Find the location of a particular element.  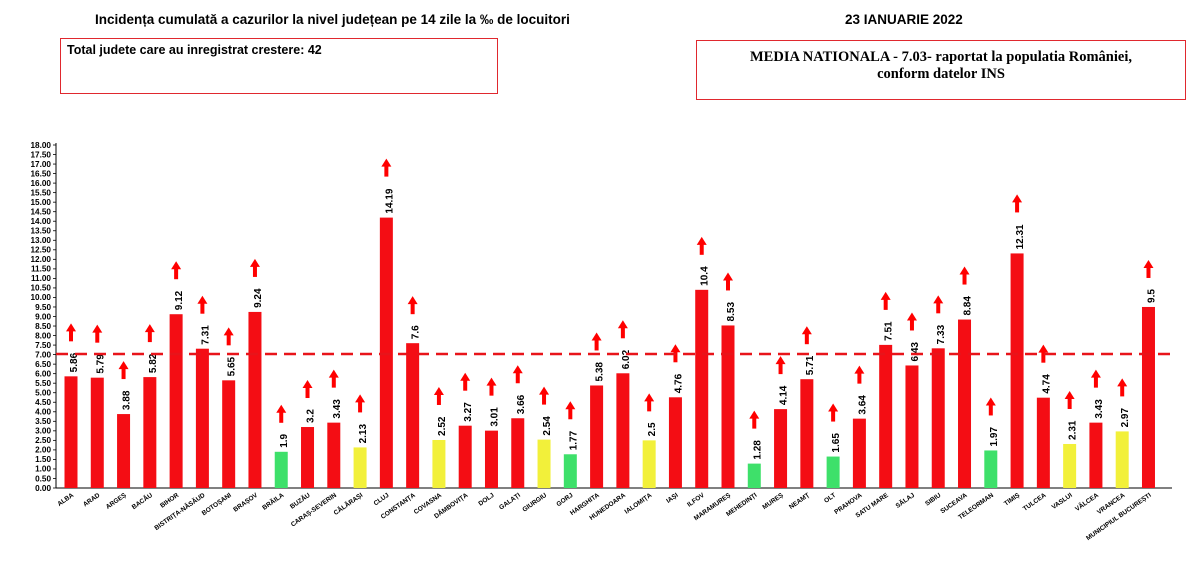

x-tick-label: CARAȘ-SEVERIN is located at coordinates (314, 510).